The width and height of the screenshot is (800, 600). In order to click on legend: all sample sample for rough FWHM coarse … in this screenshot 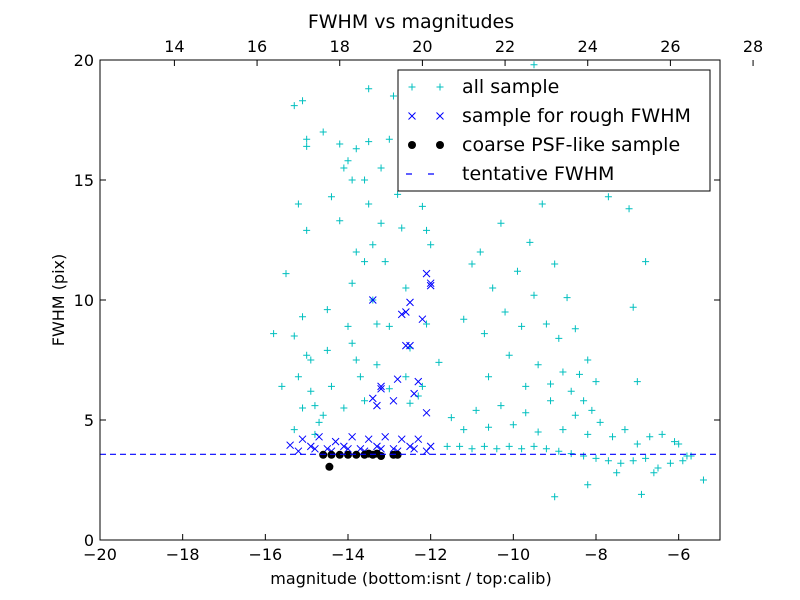, I will do `click(554, 130)`.